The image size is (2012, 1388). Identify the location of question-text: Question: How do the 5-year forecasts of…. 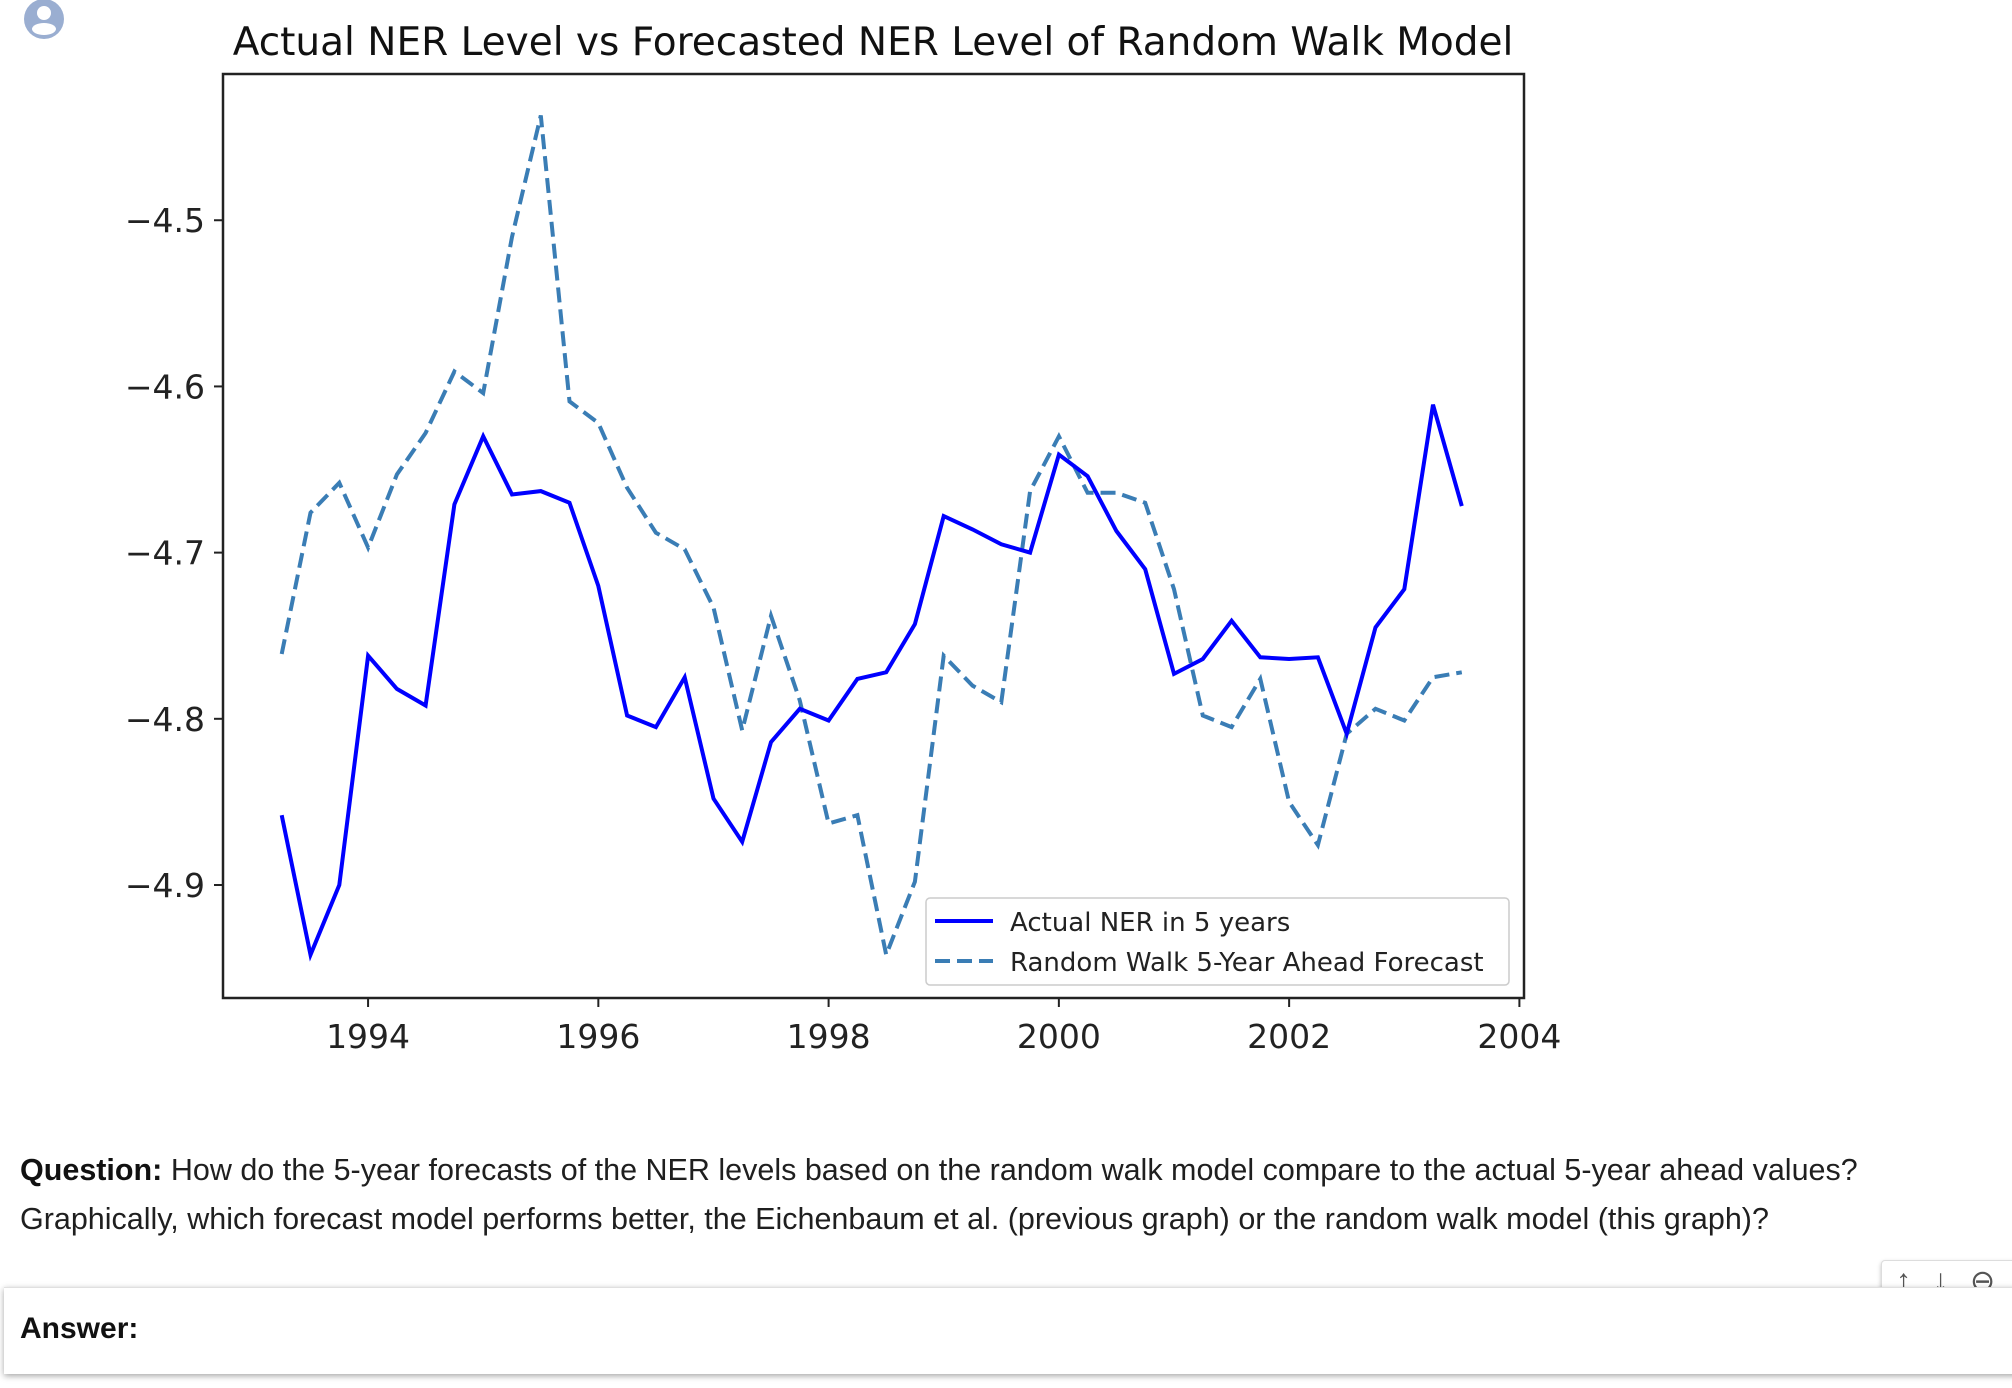
(1010, 1195).